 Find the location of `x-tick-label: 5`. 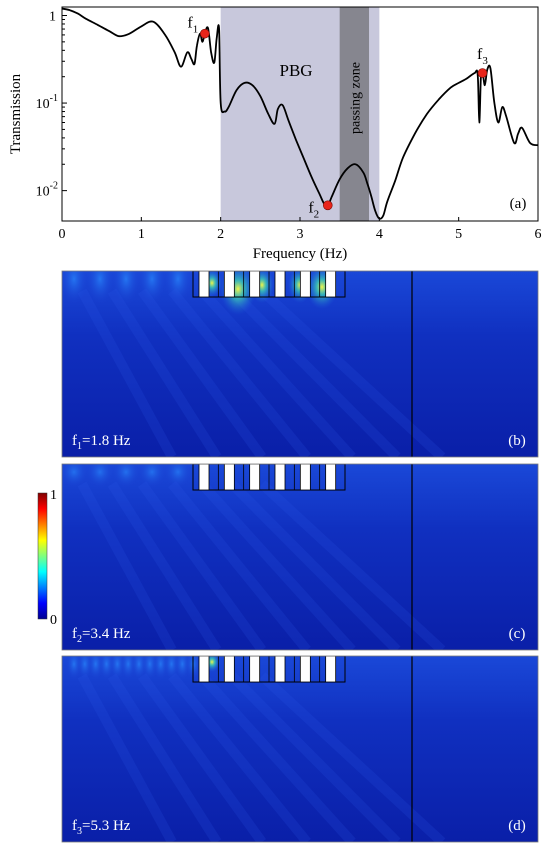

x-tick-label: 5 is located at coordinates (458, 234).